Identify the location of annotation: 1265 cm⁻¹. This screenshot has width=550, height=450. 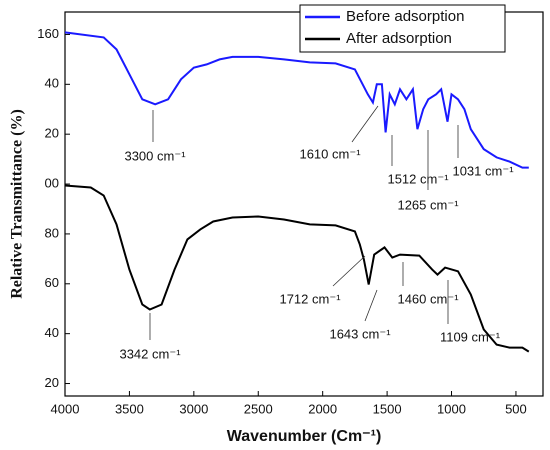
(428, 204).